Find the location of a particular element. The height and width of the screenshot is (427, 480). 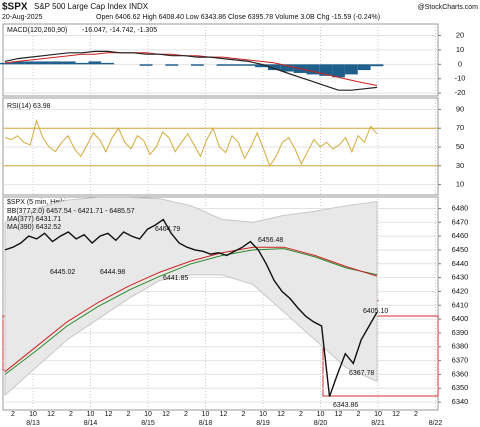

y-tick-label: 6450 is located at coordinates (460, 249).